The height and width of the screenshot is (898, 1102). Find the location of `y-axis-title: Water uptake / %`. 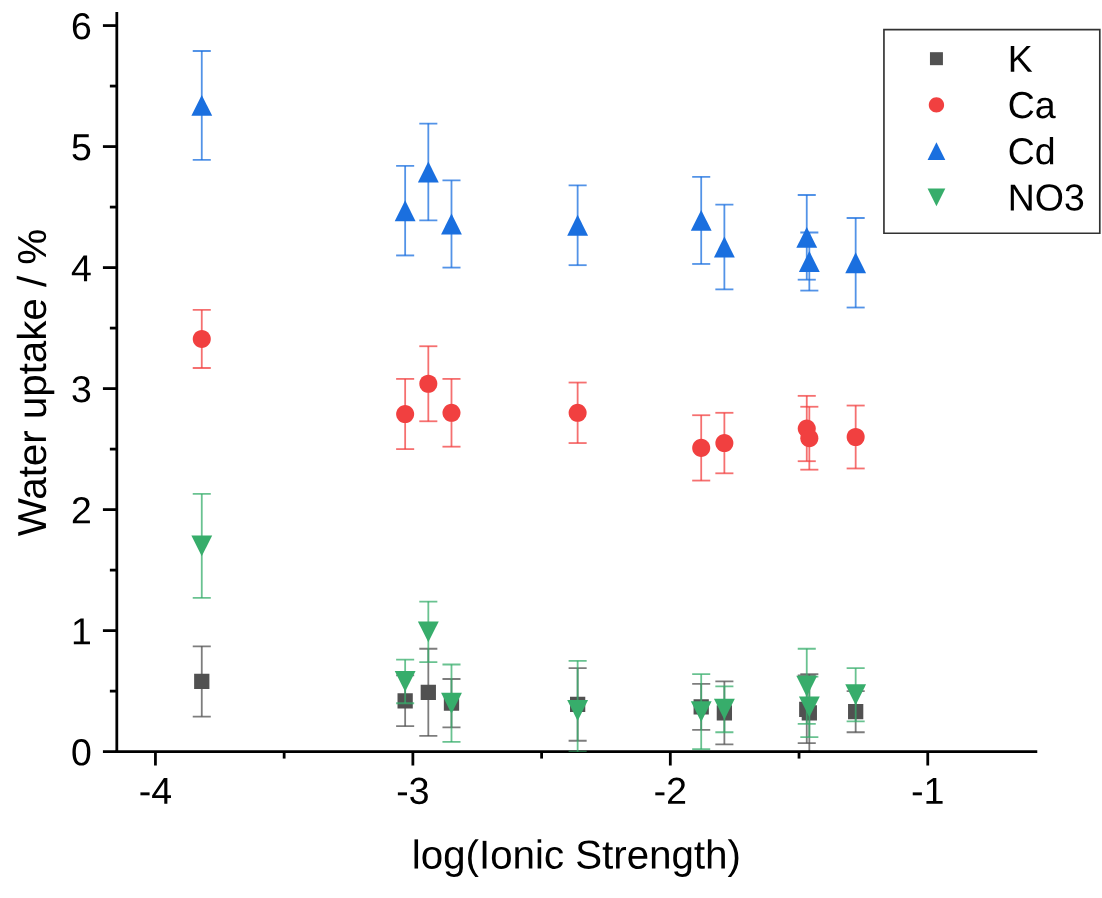

y-axis-title: Water uptake / % is located at coordinates (35, 383).